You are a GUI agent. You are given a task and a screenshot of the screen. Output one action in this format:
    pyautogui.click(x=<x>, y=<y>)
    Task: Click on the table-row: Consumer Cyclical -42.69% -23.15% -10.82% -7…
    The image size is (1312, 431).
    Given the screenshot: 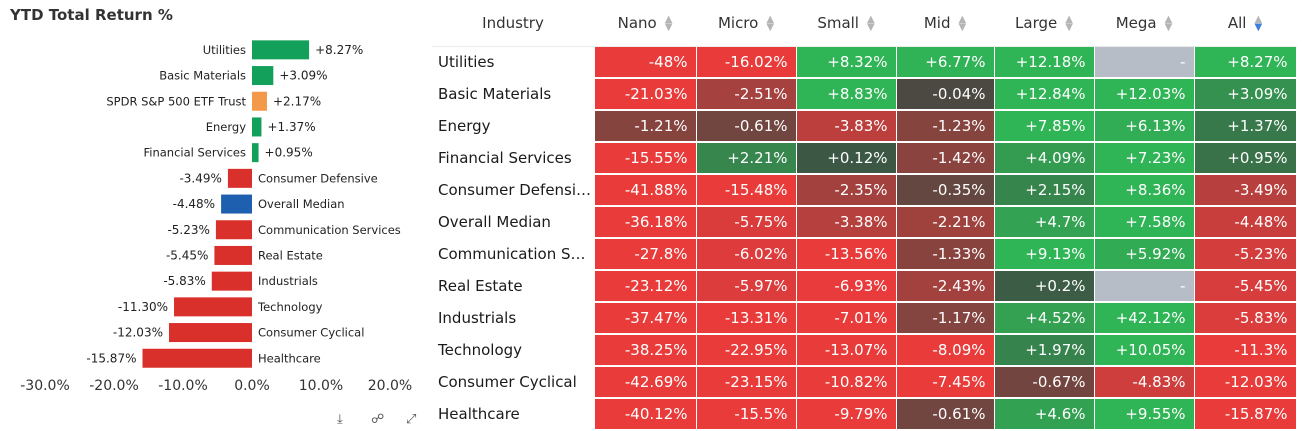 What is the action you would take?
    pyautogui.click(x=864, y=382)
    